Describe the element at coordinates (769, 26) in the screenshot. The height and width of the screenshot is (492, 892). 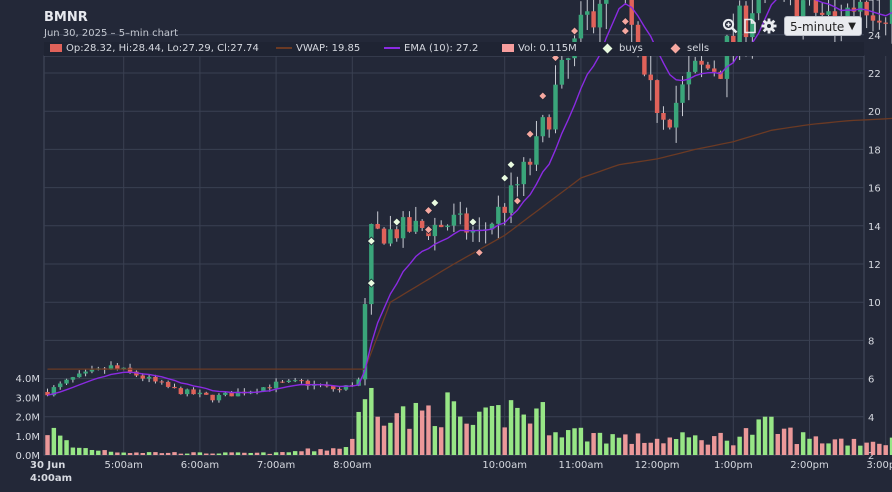
I see `gear-icon` at that location.